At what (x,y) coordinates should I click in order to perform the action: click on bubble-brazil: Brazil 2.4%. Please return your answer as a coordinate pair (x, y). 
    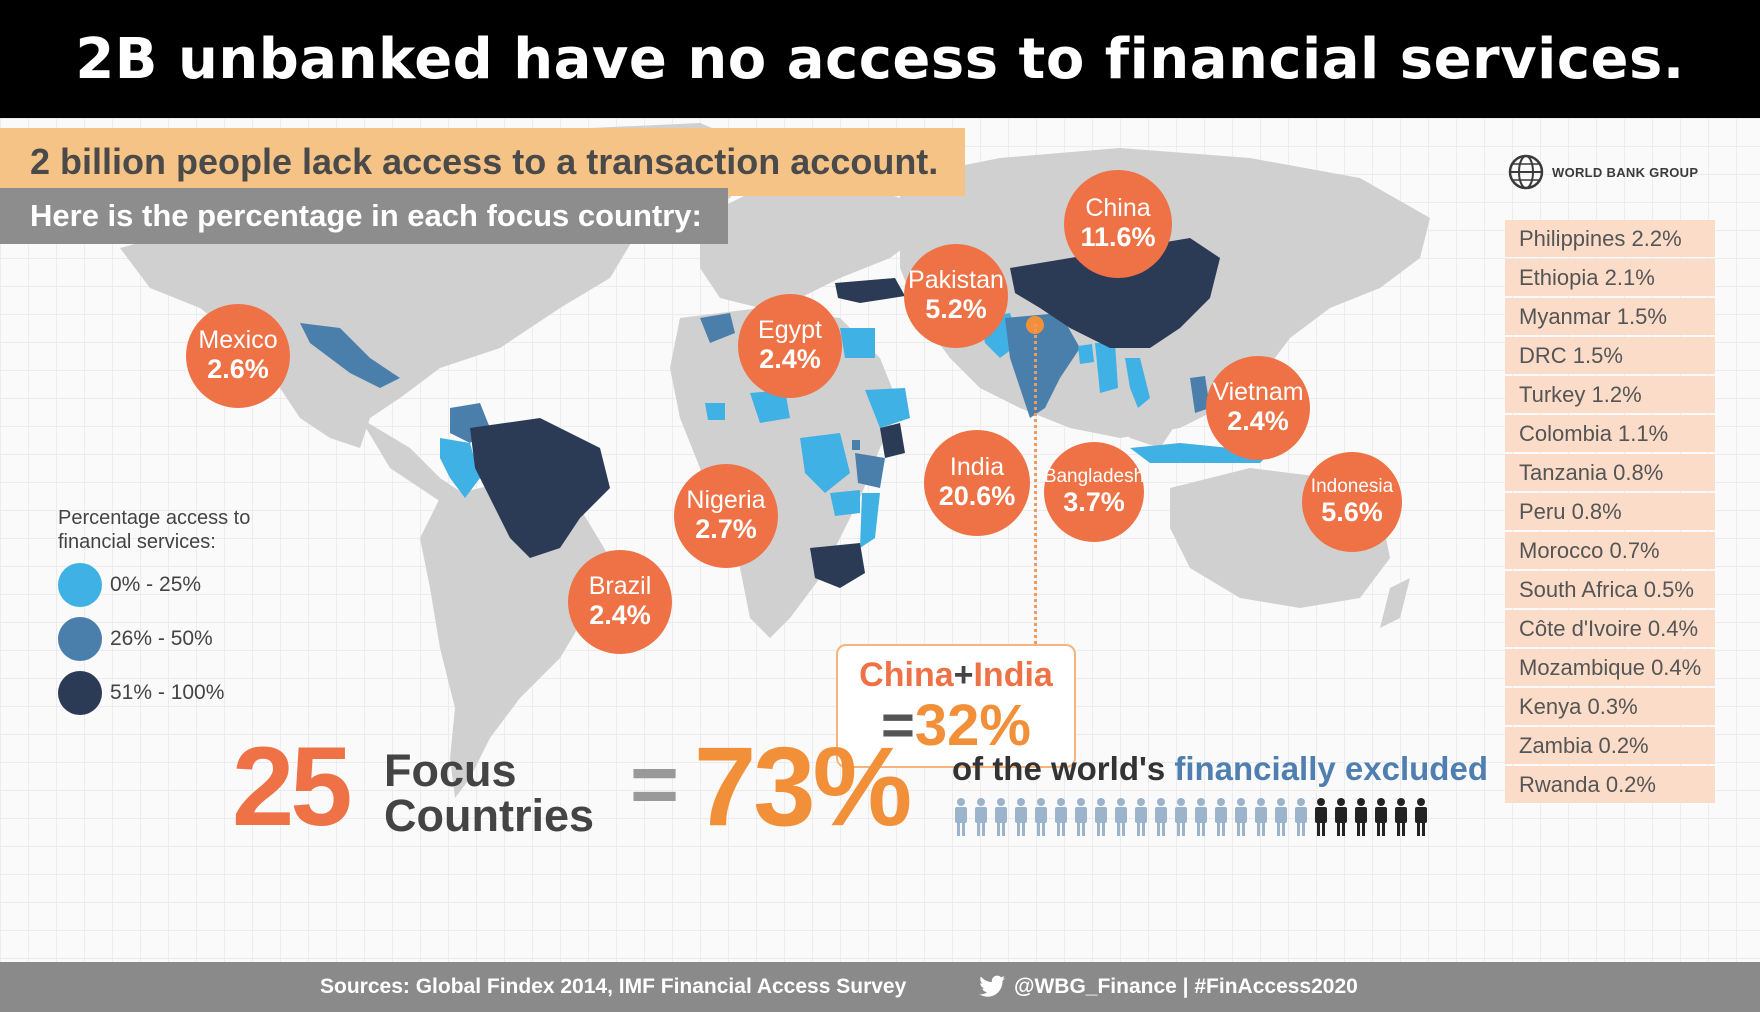
    Looking at the image, I should click on (620, 602).